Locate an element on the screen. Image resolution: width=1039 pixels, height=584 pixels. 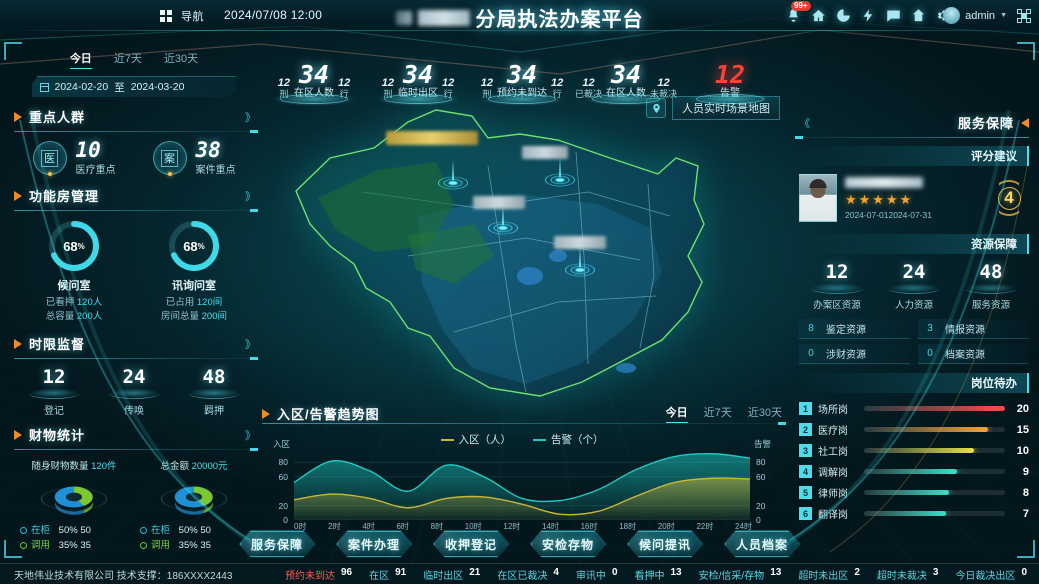
top-stat-item: 12 告警 is located at coordinates (730, 81).